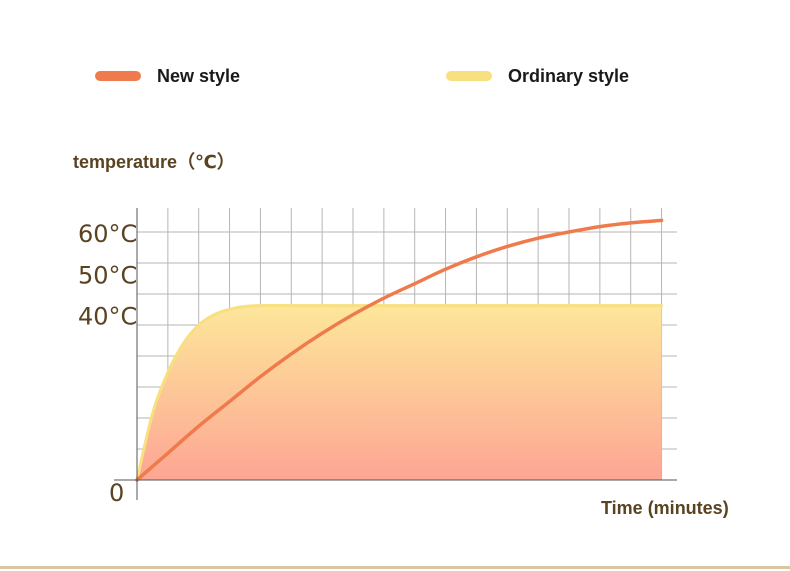 The width and height of the screenshot is (790, 571). What do you see at coordinates (469, 76) in the screenshot?
I see `legend-swatch-ordinary-style` at bounding box center [469, 76].